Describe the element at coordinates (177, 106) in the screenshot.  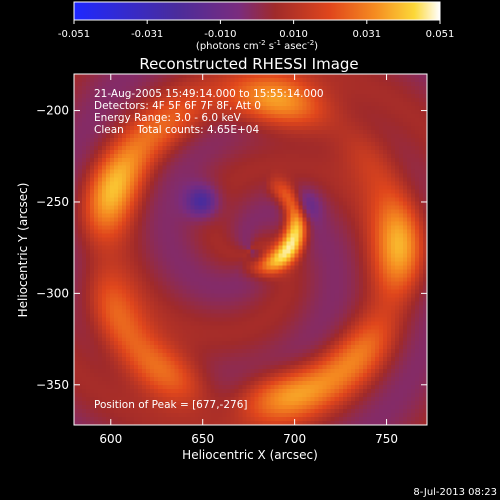
I see `info-detectors: Detectors: 4F 5F 6F 7F 8F, Att 0` at that location.